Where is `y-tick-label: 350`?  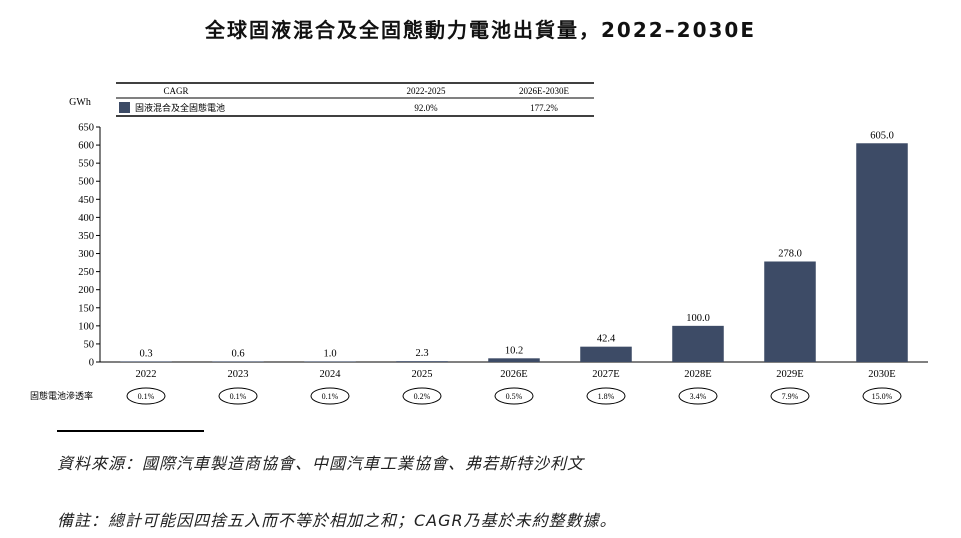 y-tick-label: 350 is located at coordinates (86, 236).